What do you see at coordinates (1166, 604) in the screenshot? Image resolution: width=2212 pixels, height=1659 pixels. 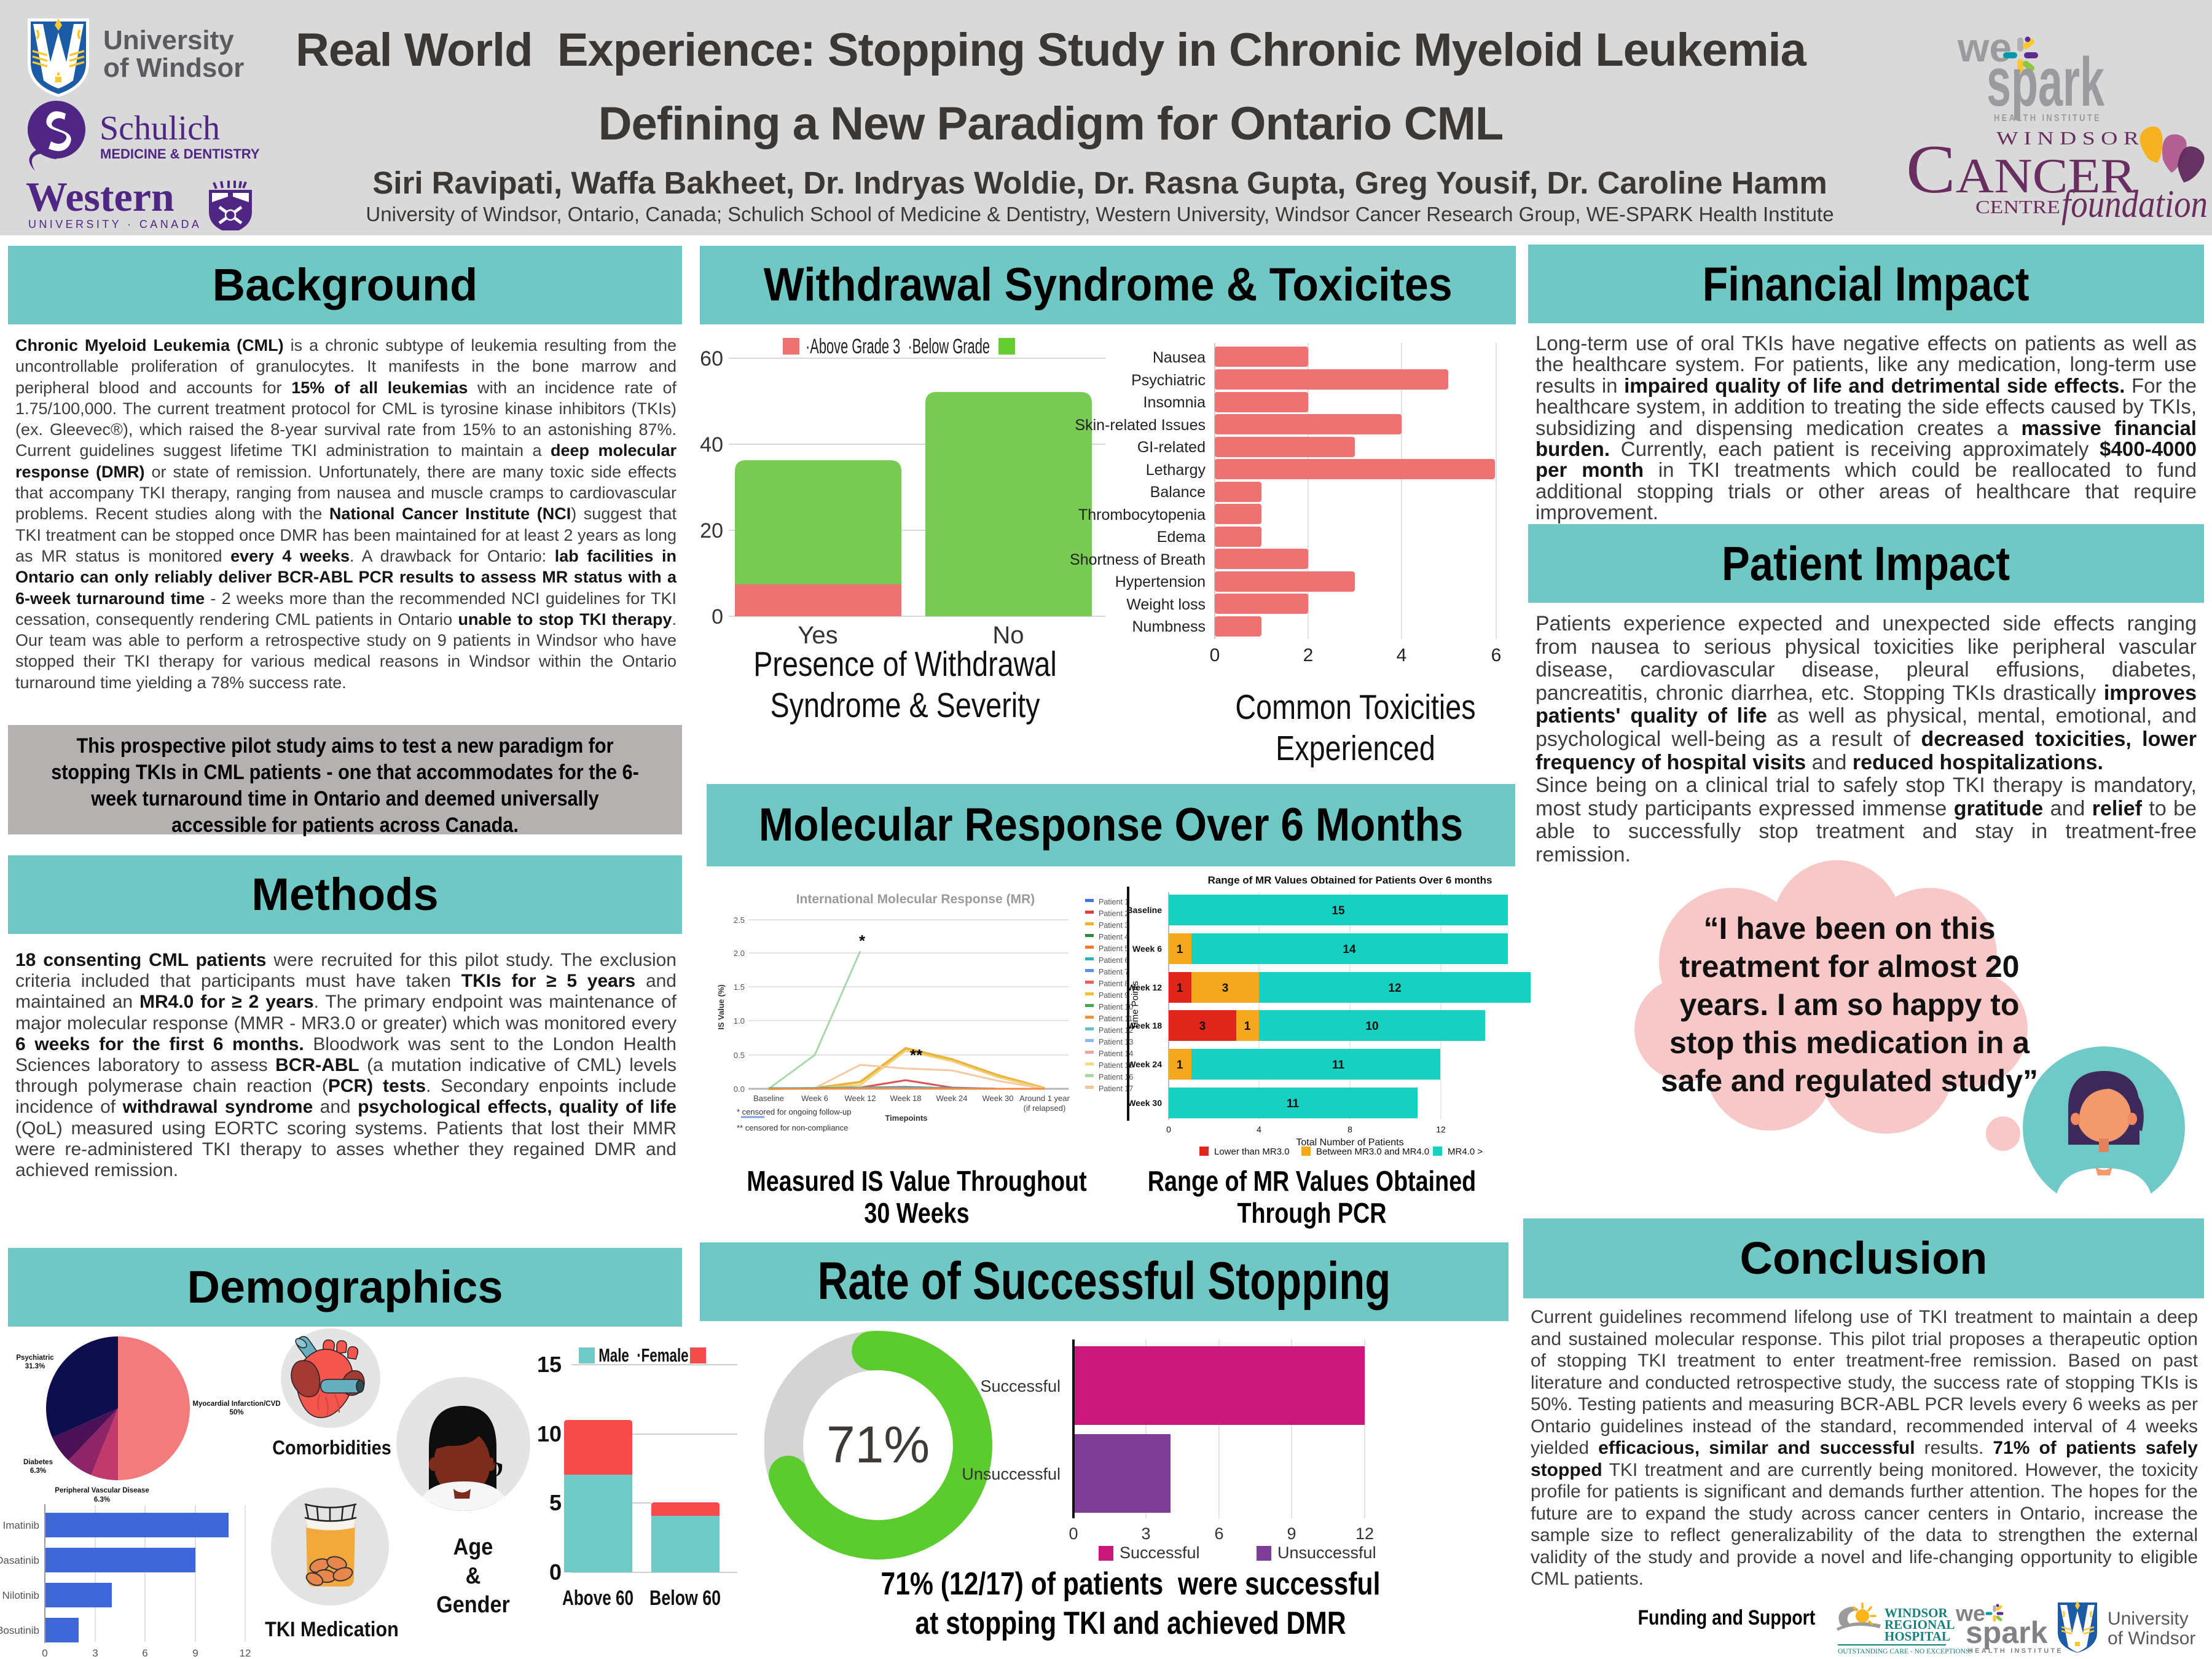 I see `svg-text: Weight loss` at bounding box center [1166, 604].